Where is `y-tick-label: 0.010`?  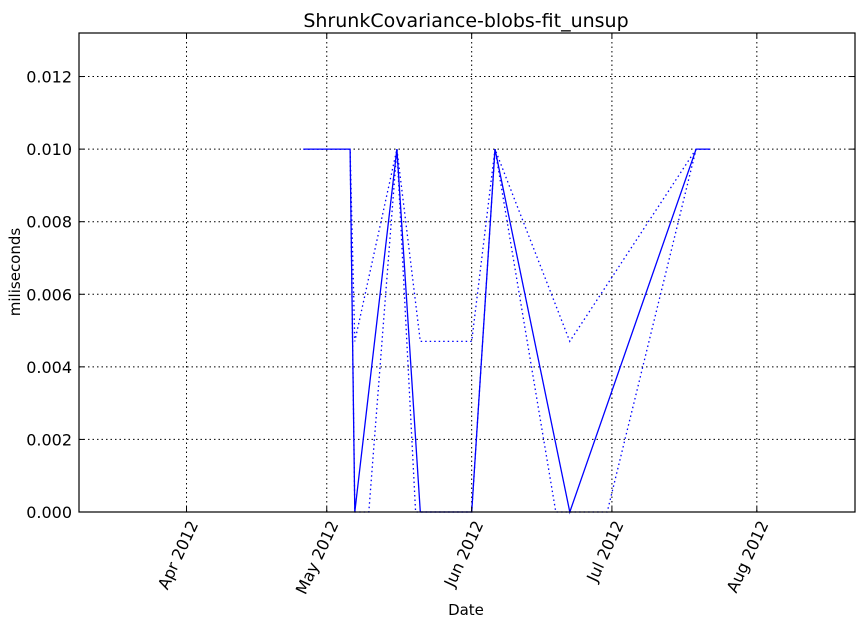
y-tick-label: 0.010 is located at coordinates (49, 149).